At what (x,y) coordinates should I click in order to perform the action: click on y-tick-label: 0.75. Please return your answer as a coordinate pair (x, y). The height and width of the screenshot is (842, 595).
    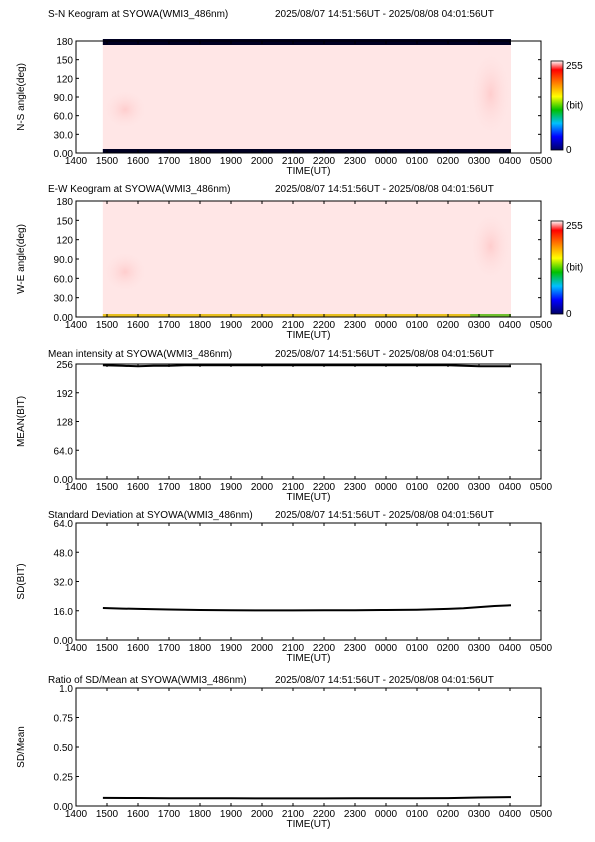
    Looking at the image, I should click on (64, 719).